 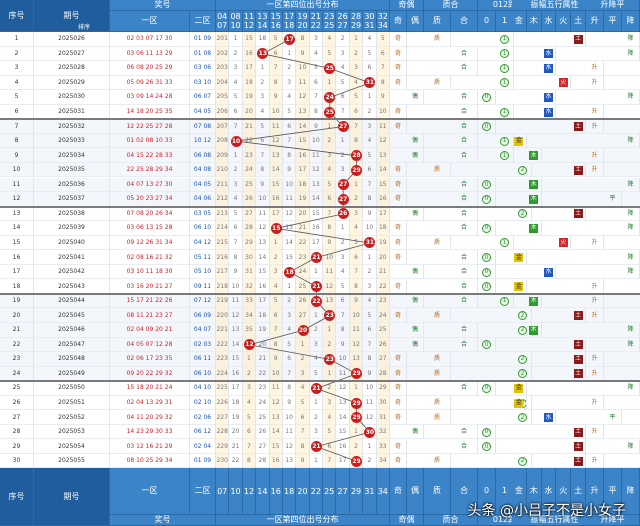 I want to click on group-separator, so click(x=320, y=119).